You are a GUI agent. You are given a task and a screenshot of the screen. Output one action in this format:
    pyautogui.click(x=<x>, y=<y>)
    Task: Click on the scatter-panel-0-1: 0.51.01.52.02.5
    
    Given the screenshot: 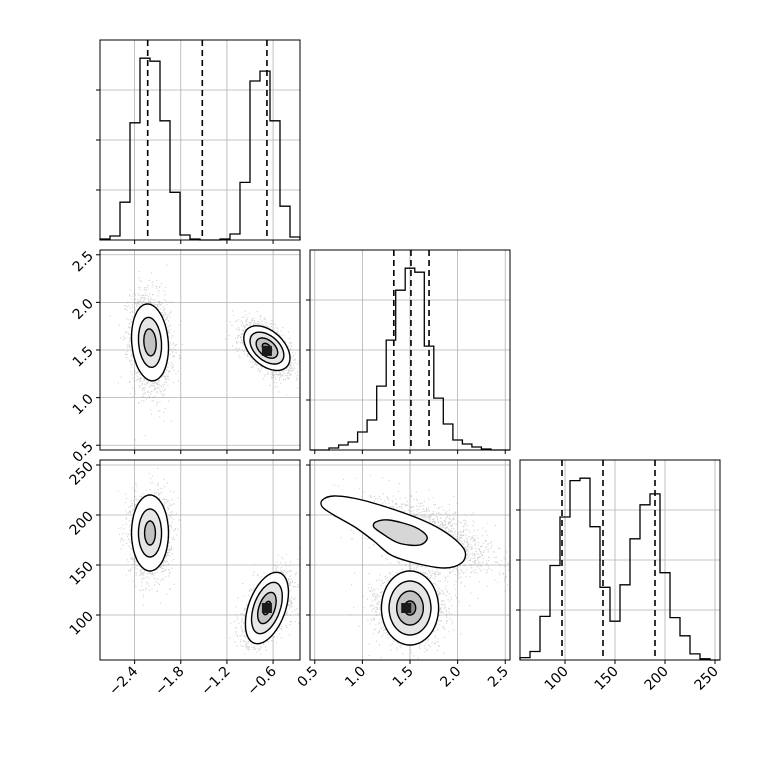 What is the action you would take?
    pyautogui.click(x=185, y=357)
    